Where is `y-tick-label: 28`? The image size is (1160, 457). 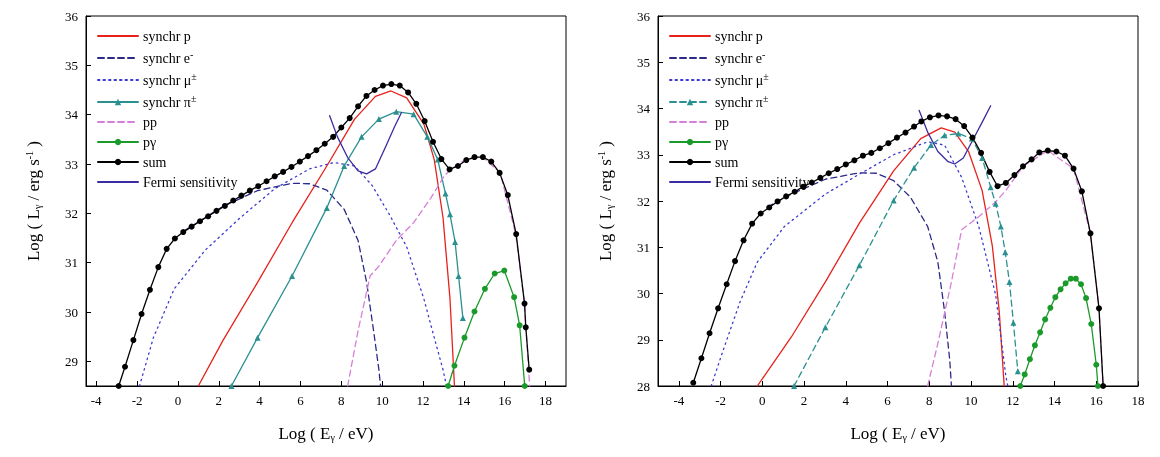
y-tick-label: 28 is located at coordinates (643, 386).